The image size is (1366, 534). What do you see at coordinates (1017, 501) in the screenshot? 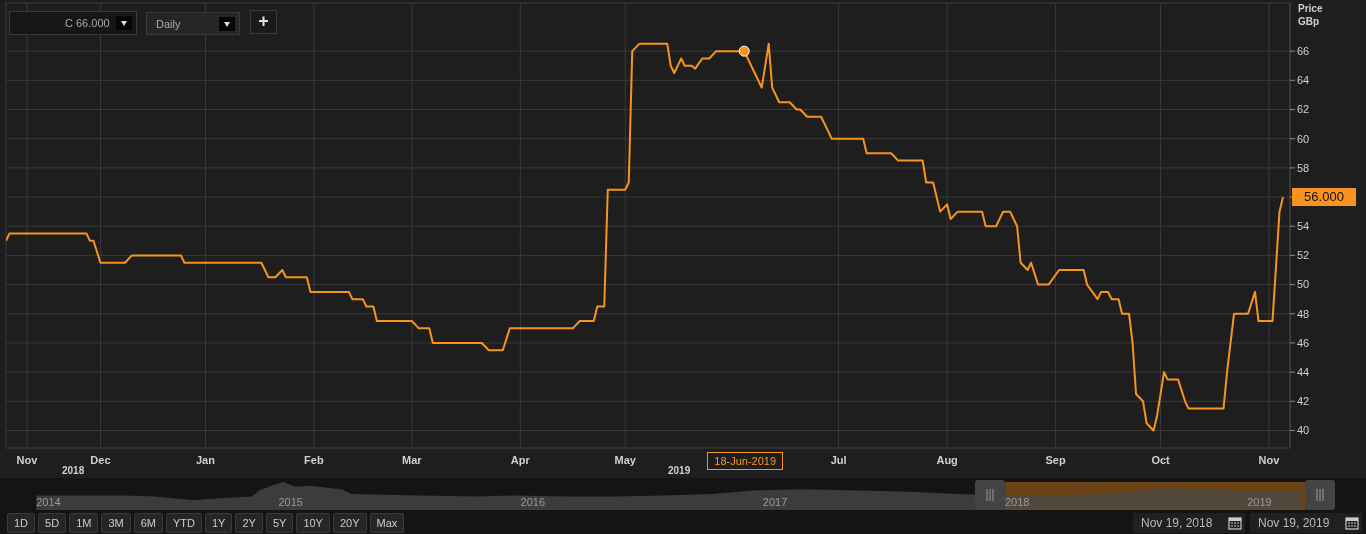
I see `x-tick-label: 2018` at bounding box center [1017, 501].